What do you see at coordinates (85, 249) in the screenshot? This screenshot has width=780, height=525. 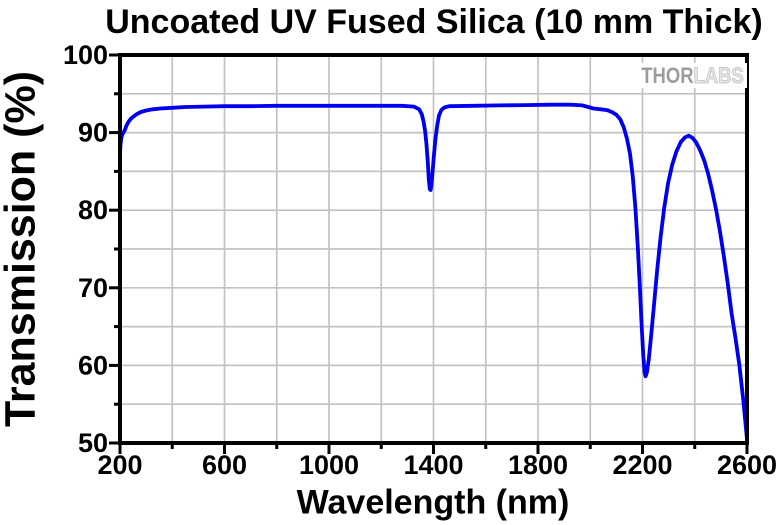 I see `y-tick-labels: 50 60 70 80 90 100` at bounding box center [85, 249].